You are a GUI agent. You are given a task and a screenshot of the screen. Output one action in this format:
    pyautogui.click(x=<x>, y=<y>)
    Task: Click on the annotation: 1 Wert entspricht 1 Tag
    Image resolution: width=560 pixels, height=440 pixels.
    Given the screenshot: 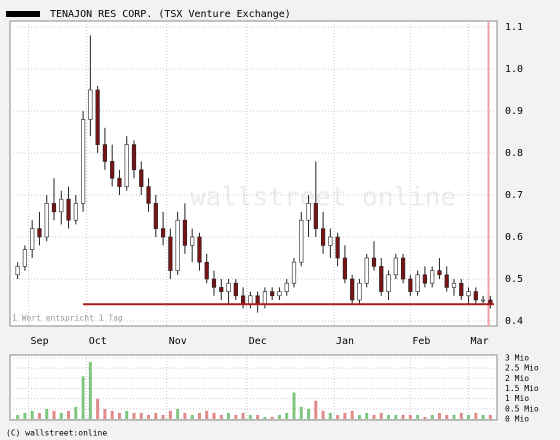 What is the action you would take?
    pyautogui.click(x=67, y=318)
    